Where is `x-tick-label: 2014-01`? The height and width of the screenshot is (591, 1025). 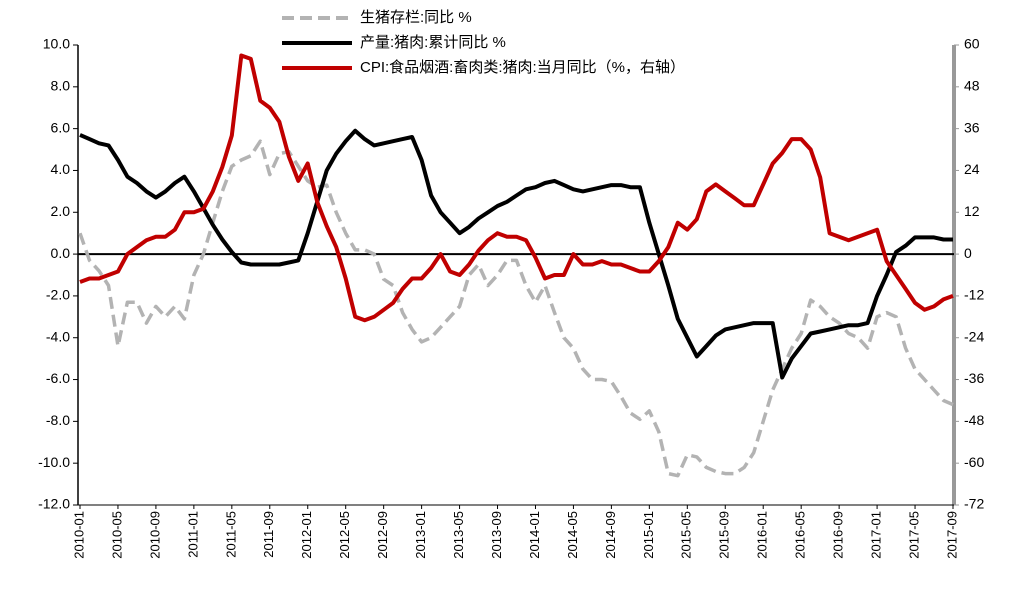 x-tick-label: 2014-01 is located at coordinates (534, 535).